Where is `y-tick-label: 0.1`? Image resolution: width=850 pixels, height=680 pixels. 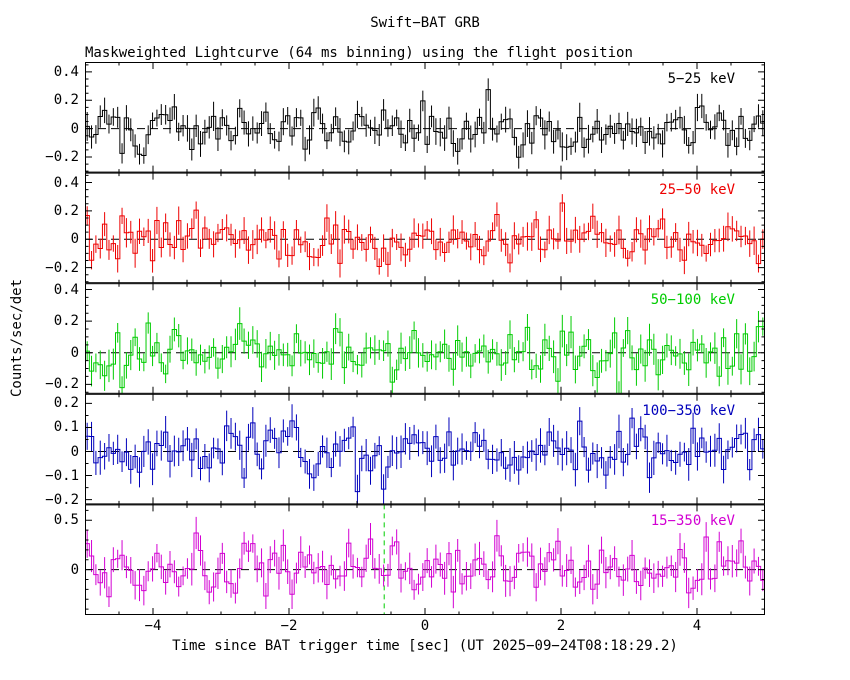
y-tick-label: 0.1 is located at coordinates (66, 427).